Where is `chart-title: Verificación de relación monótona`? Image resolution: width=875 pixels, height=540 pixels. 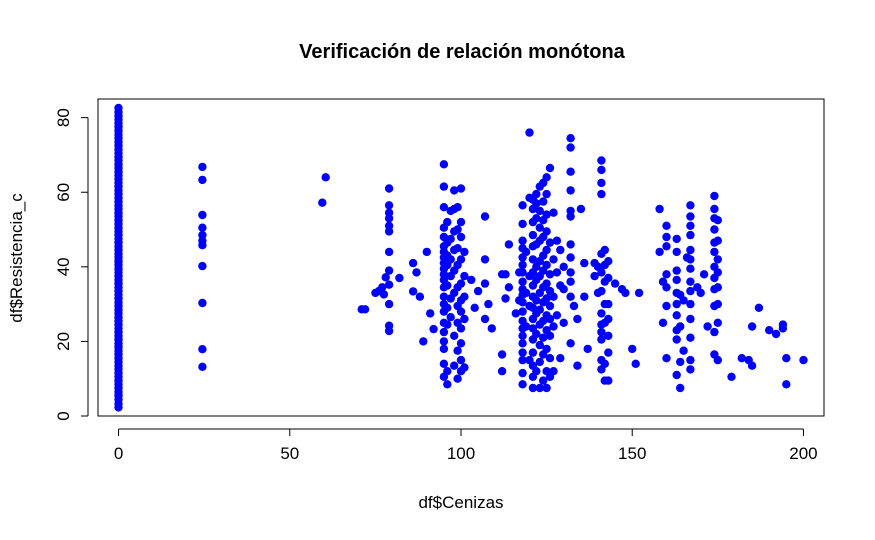 chart-title: Verificación de relación monótona is located at coordinates (462, 52).